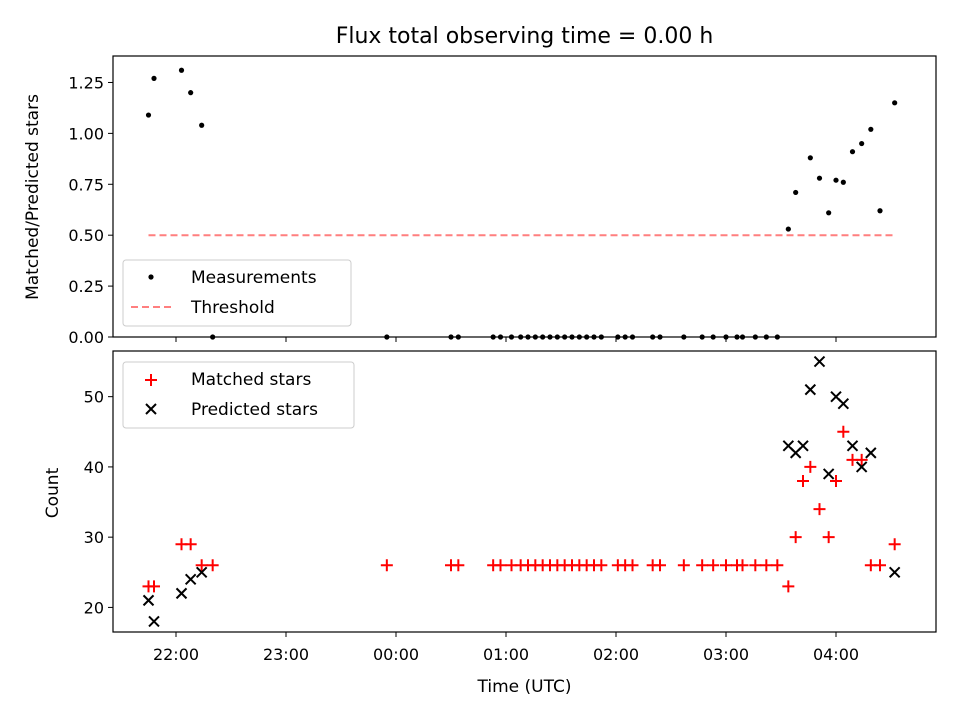 Image resolution: width=960 pixels, height=720 pixels. What do you see at coordinates (151, 277) in the screenshot?
I see `legend-measurements-marker` at bounding box center [151, 277].